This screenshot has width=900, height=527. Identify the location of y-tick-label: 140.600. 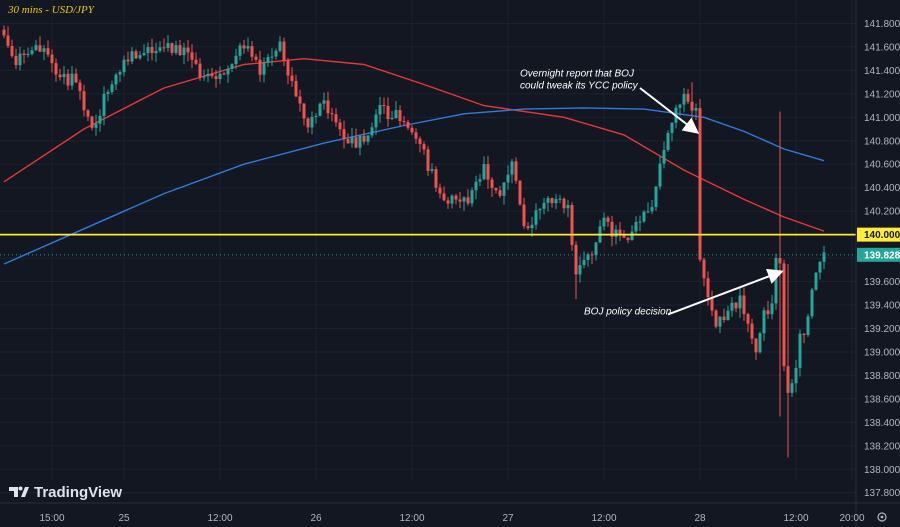
(882, 165).